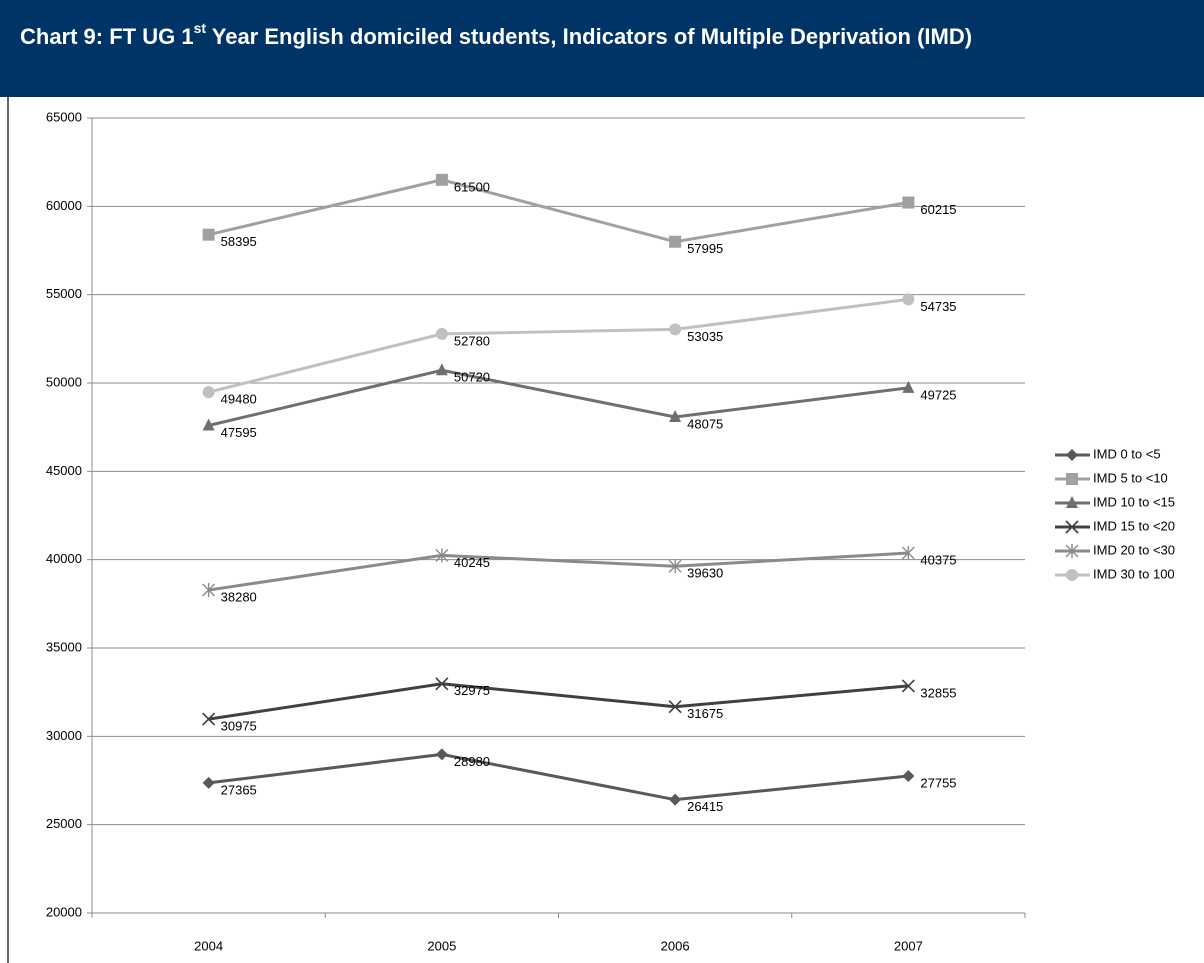 This screenshot has height=963, width=1204. What do you see at coordinates (239, 432) in the screenshot?
I see `data-label: 47595` at bounding box center [239, 432].